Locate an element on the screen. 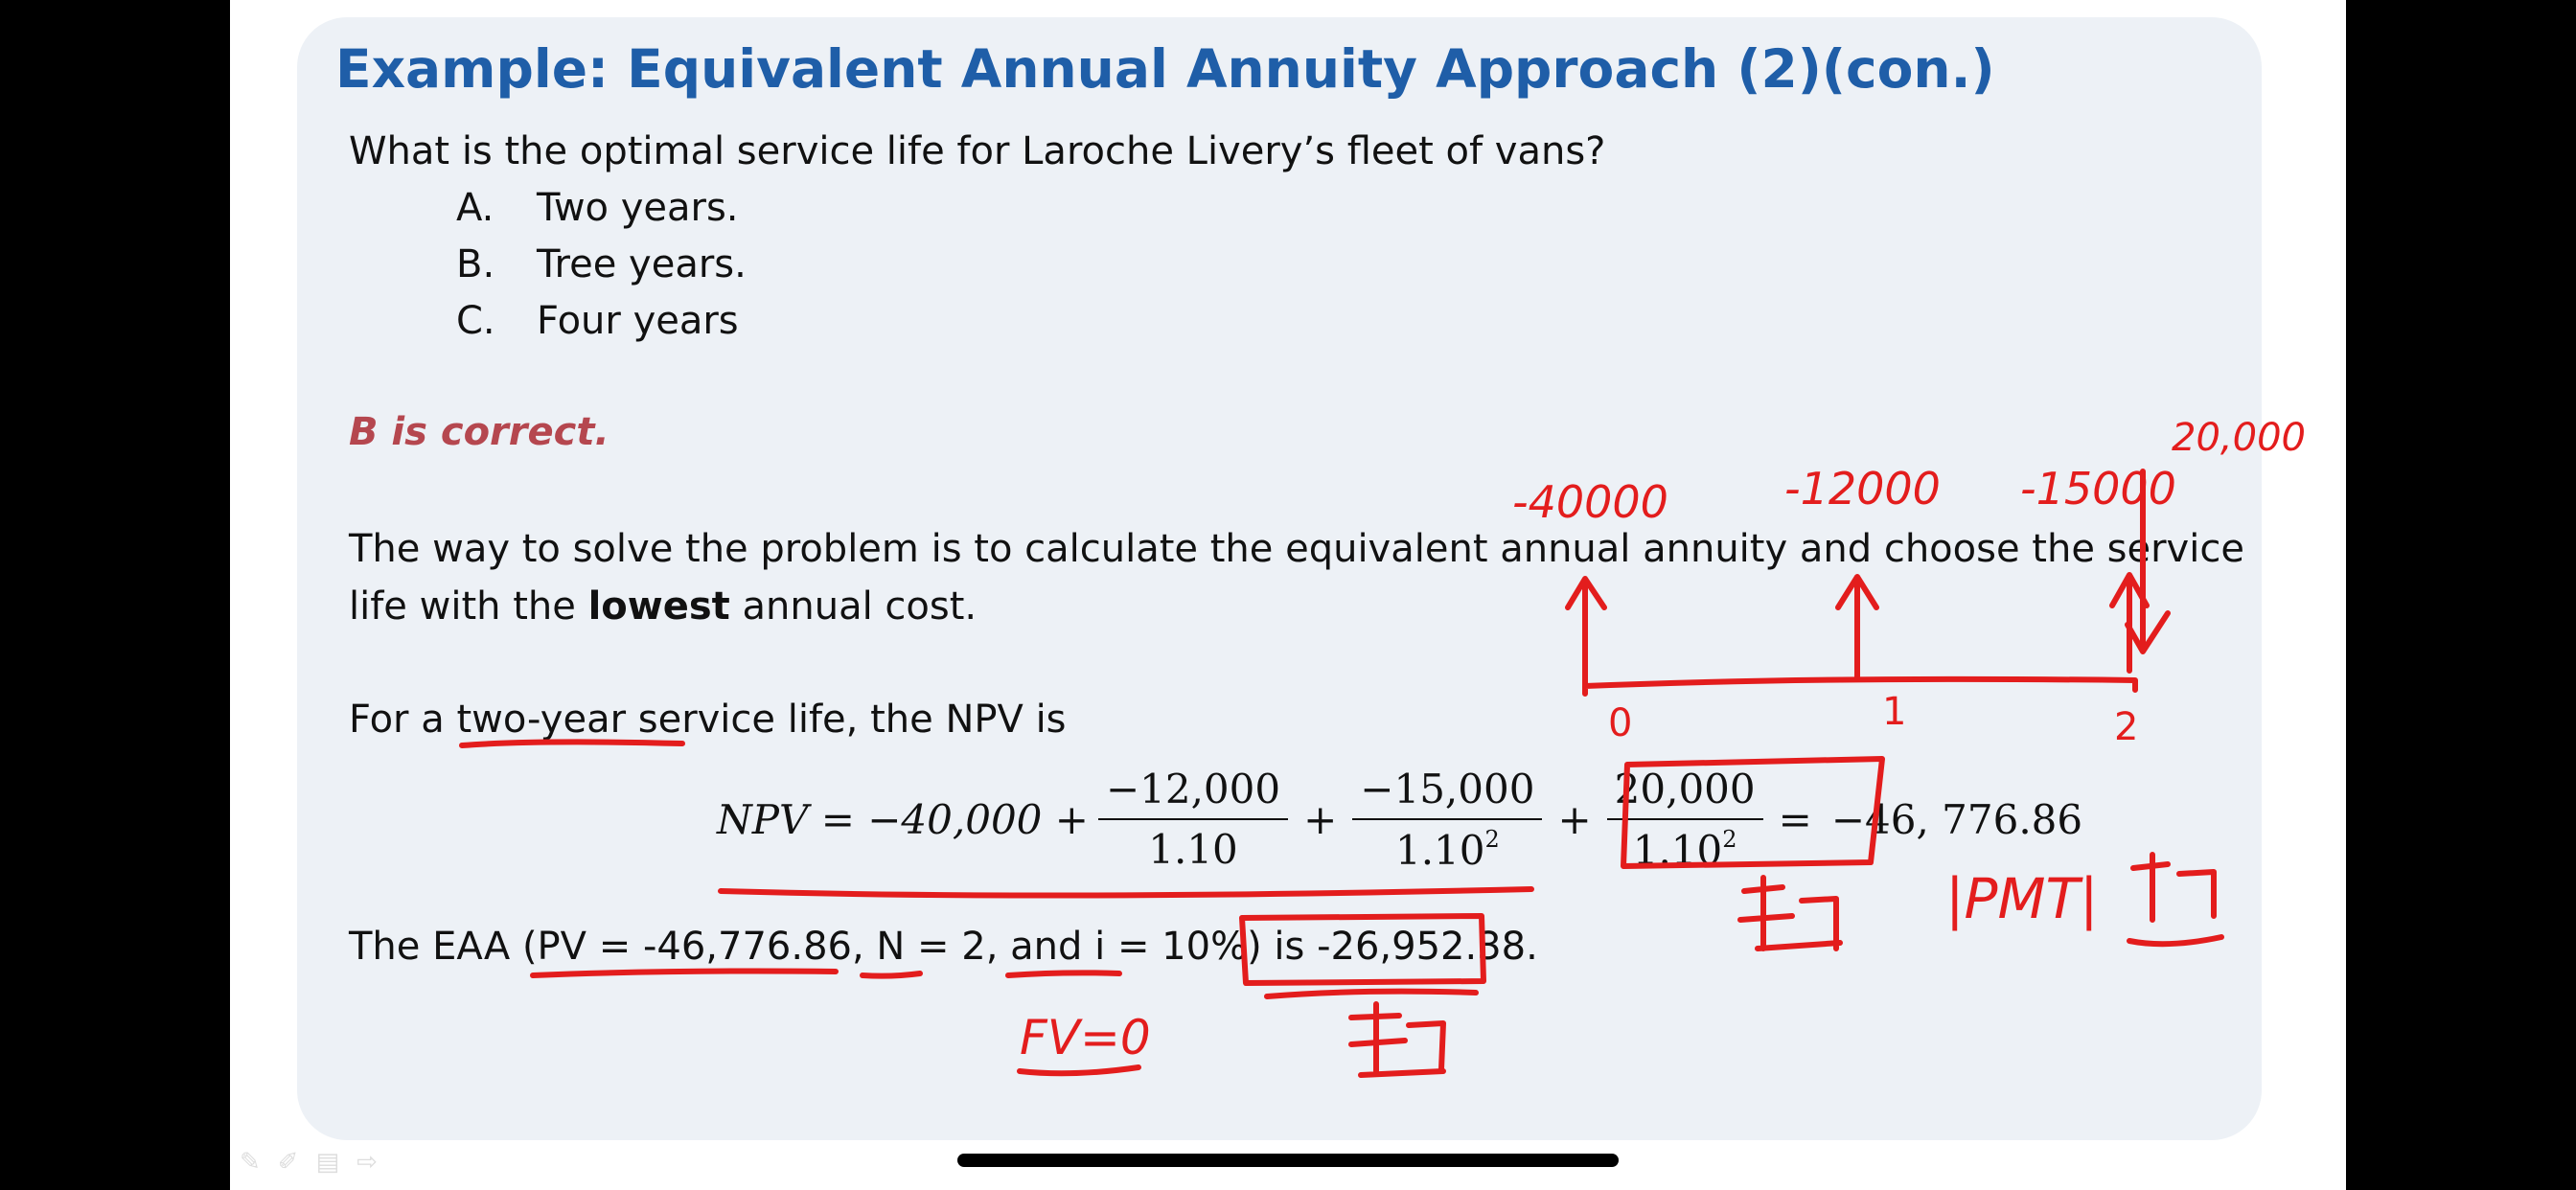  emphasis-lowest: lowest is located at coordinates (658, 606).